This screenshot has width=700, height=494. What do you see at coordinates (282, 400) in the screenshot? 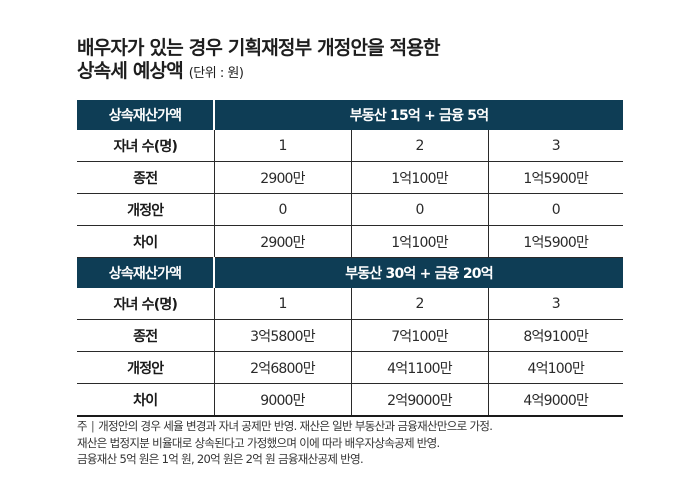
I see `cell: 9000만` at bounding box center [282, 400].